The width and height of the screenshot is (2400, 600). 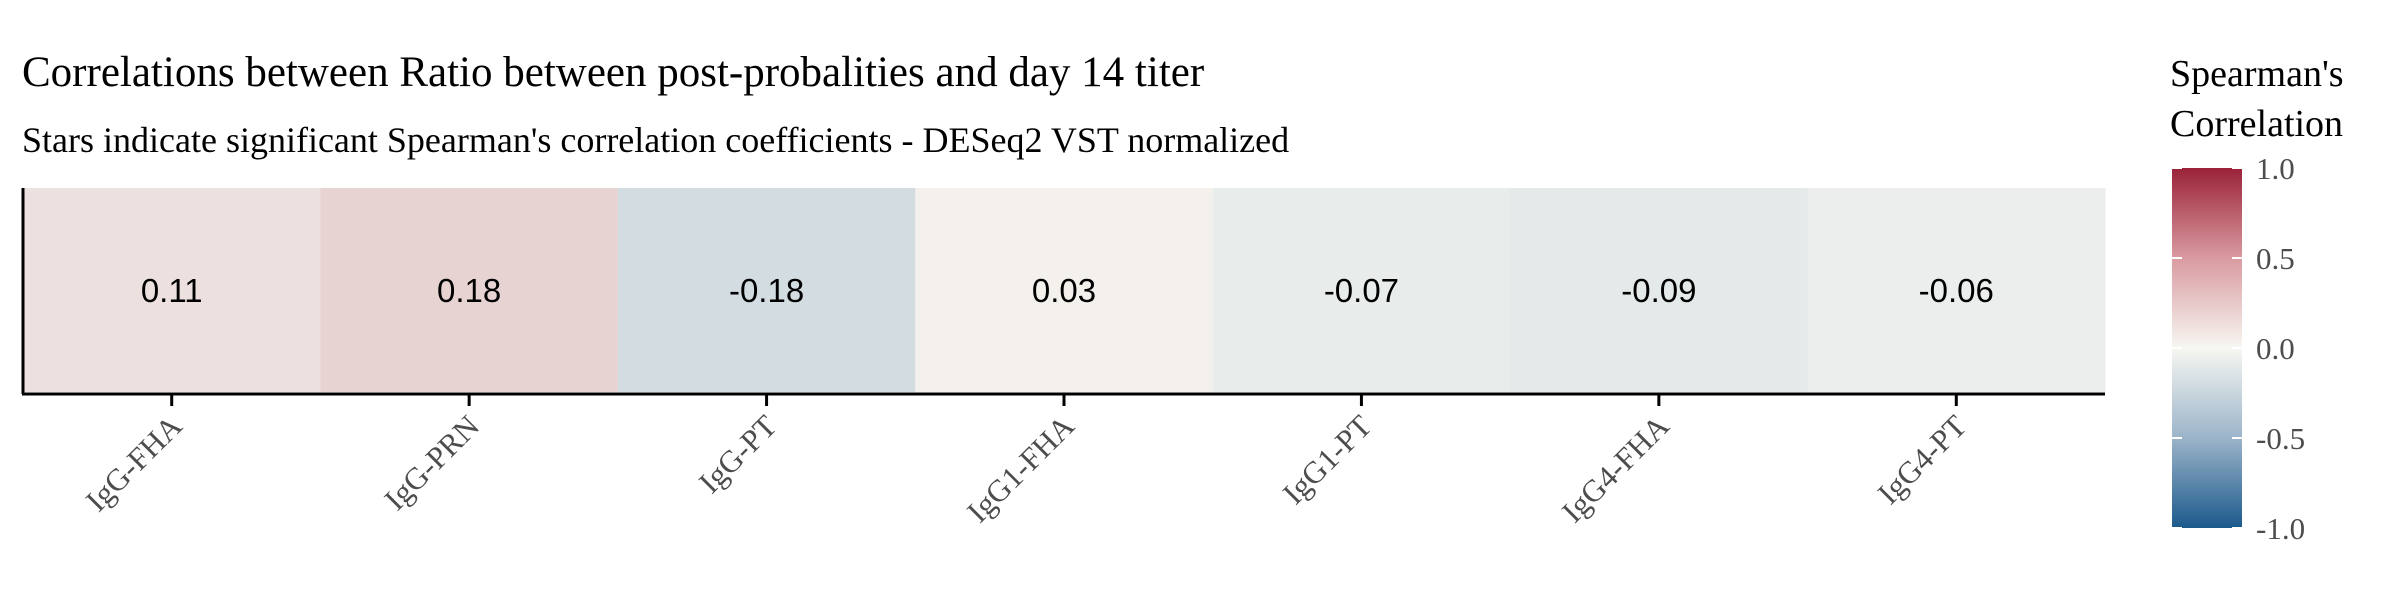 I want to click on legend-tick-label: -0.5, so click(x=2280, y=438).